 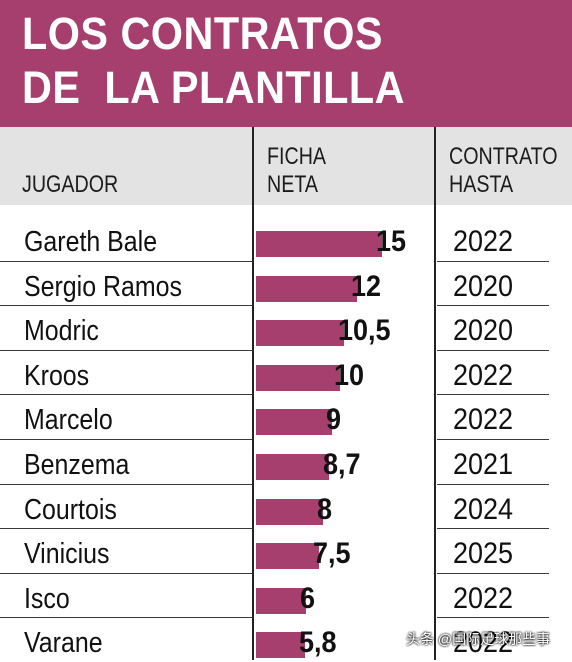 I want to click on table-row: Varane 5,8 2022, so click(x=286, y=640).